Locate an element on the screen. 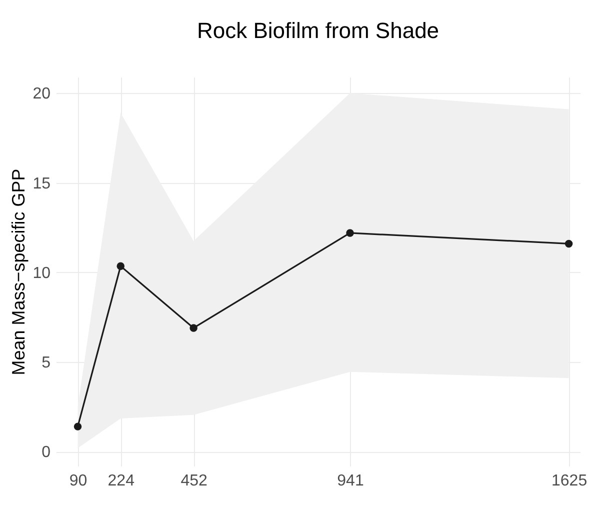 Image resolution: width=616 pixels, height=518 pixels. y-tick-label: 10 is located at coordinates (41, 273).